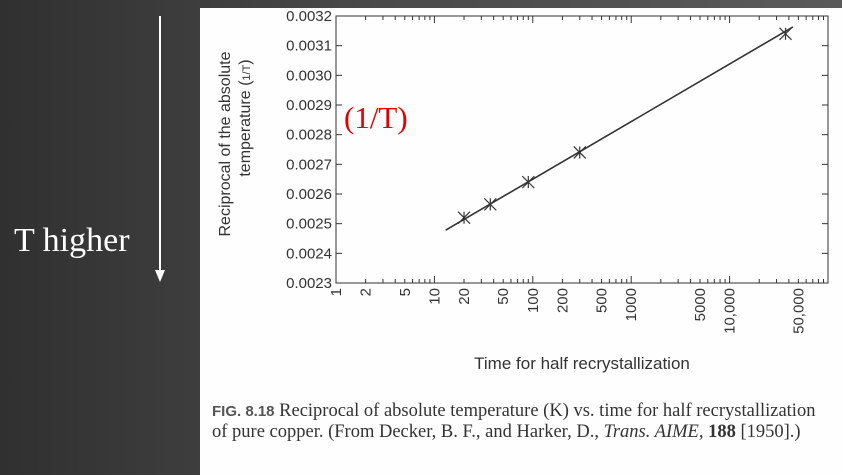 The height and width of the screenshot is (475, 842). I want to click on x-tick-label: 200, so click(562, 300).